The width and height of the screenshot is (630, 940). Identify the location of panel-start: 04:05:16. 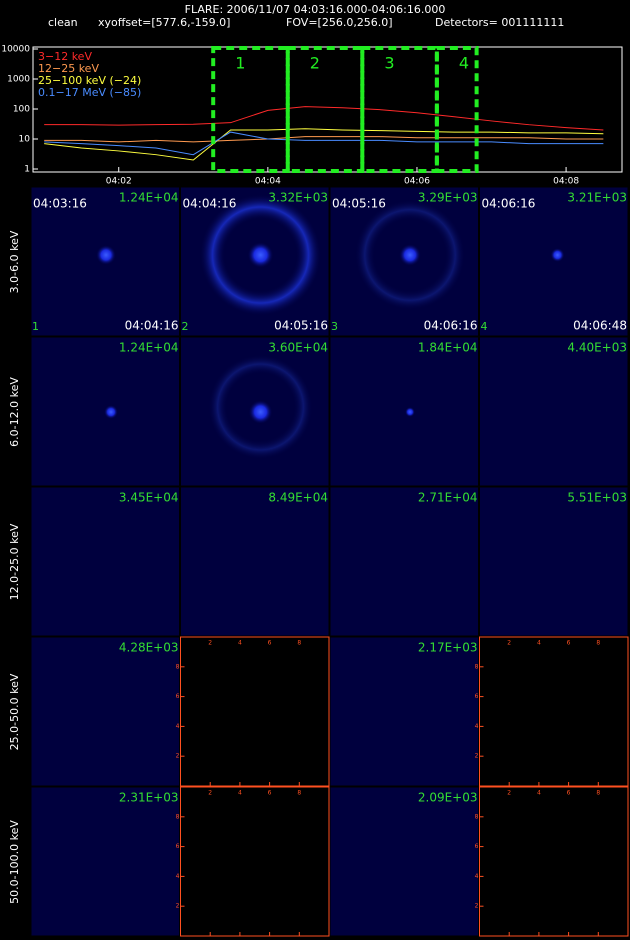
(359, 204).